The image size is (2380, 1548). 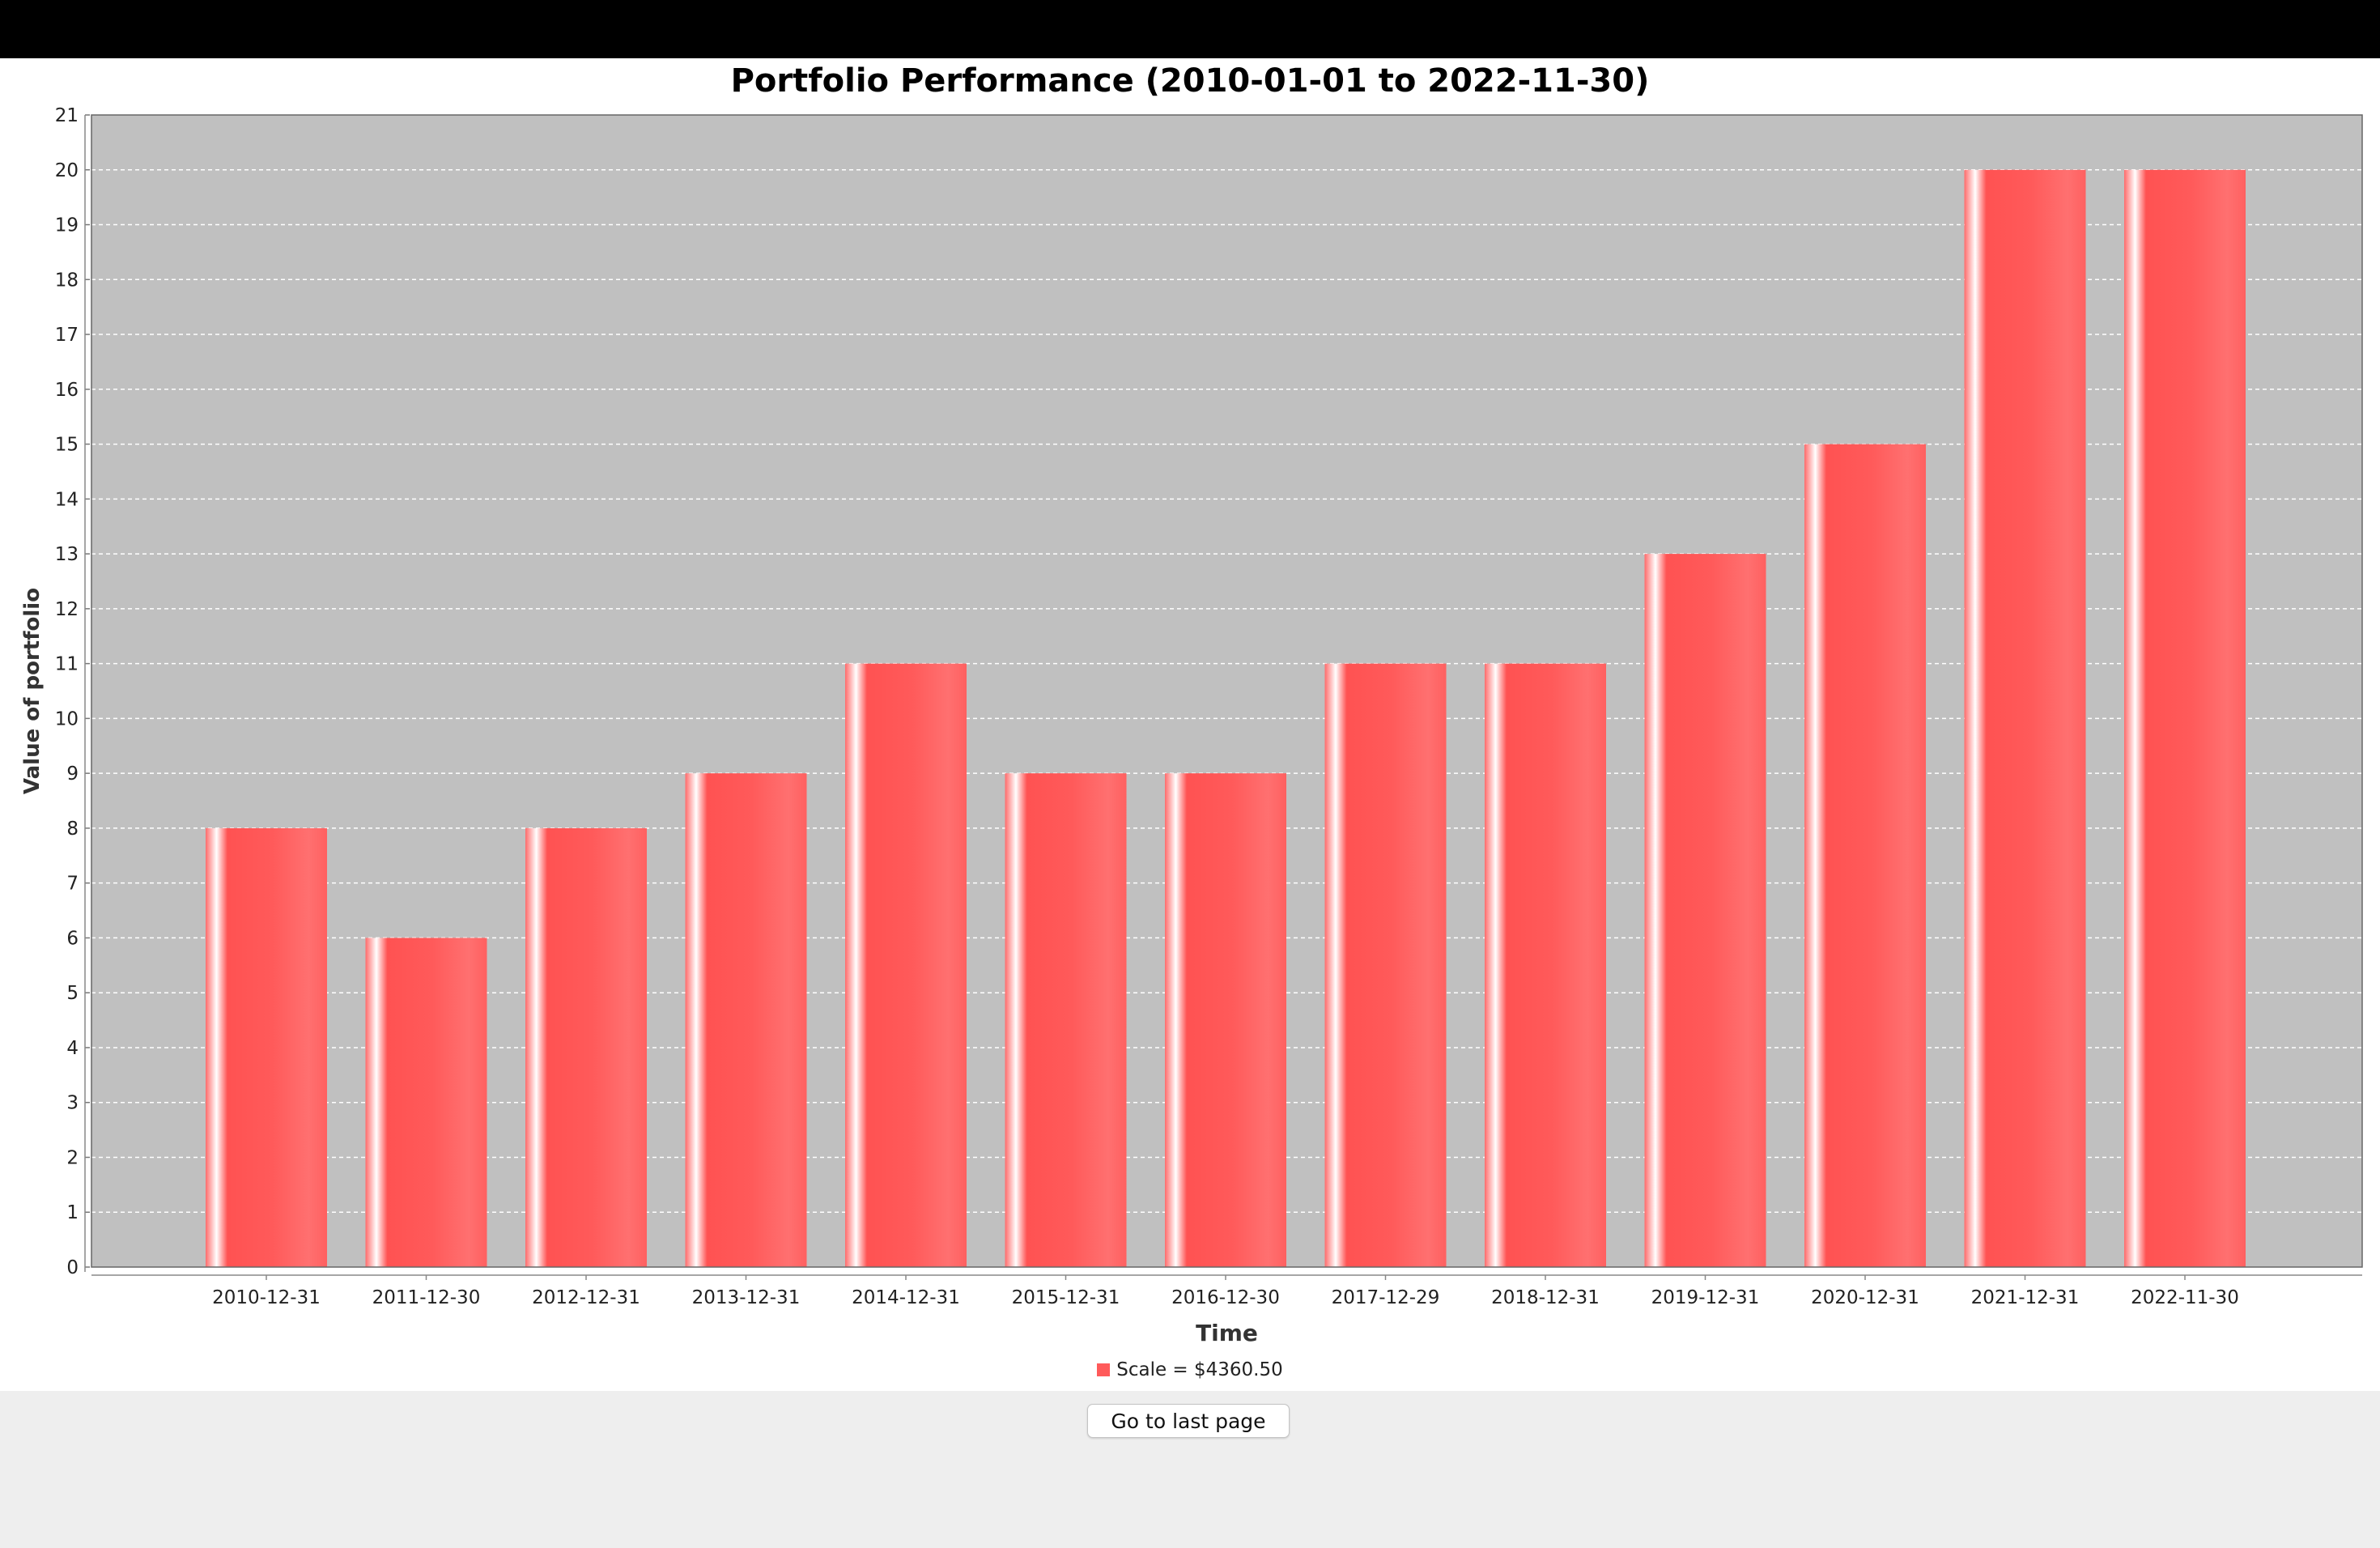 What do you see at coordinates (1066, 1298) in the screenshot?
I see `x-tick-label: 2015-12-31` at bounding box center [1066, 1298].